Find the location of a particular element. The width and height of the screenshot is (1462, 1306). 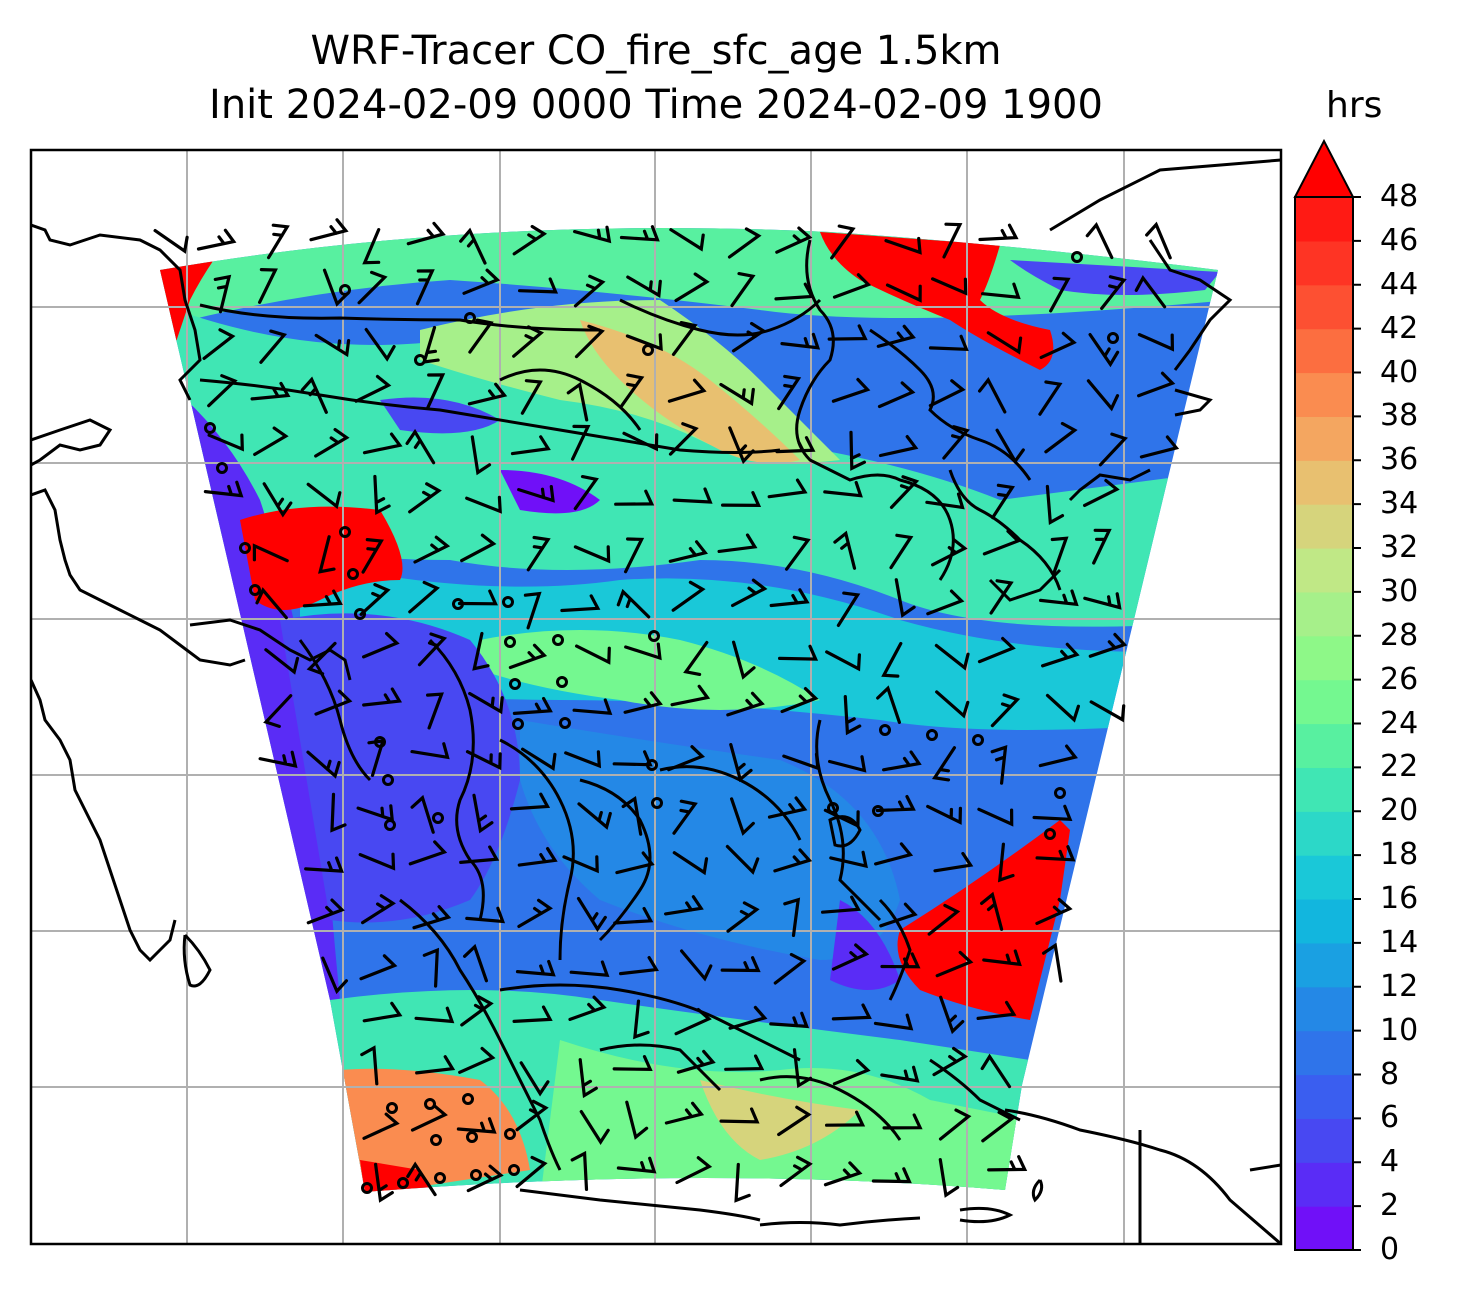

colorbar-tick-label: 14 is located at coordinates (1399, 942).